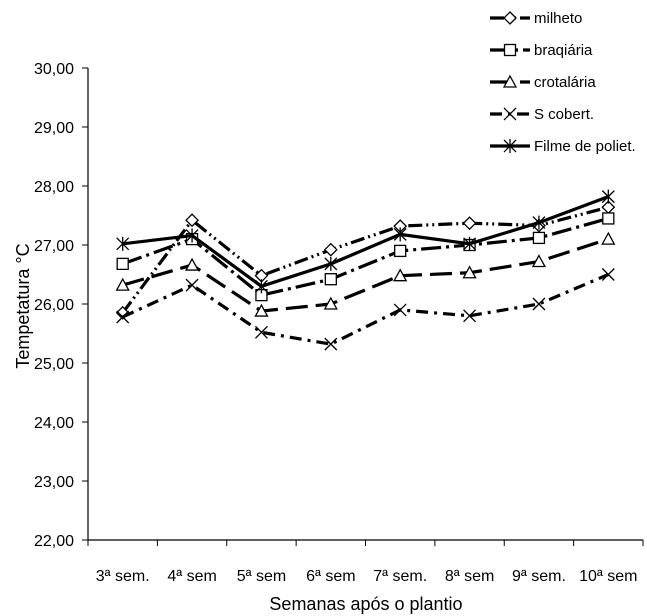 Image resolution: width=647 pixels, height=616 pixels. Describe the element at coordinates (54, 246) in the screenshot. I see `y-tick-label: 27,00` at that location.